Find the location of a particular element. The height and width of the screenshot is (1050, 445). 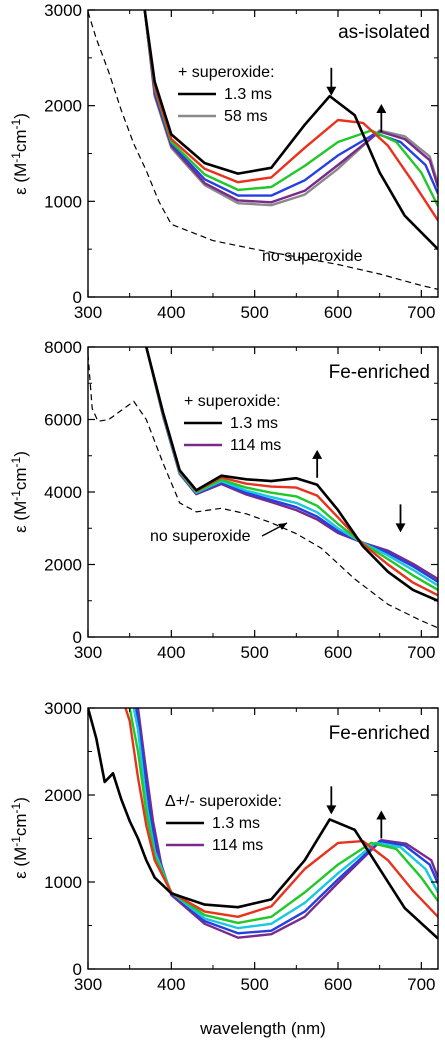

y-axis-label-3: ε (M-1cm-1) is located at coordinates (19, 838).